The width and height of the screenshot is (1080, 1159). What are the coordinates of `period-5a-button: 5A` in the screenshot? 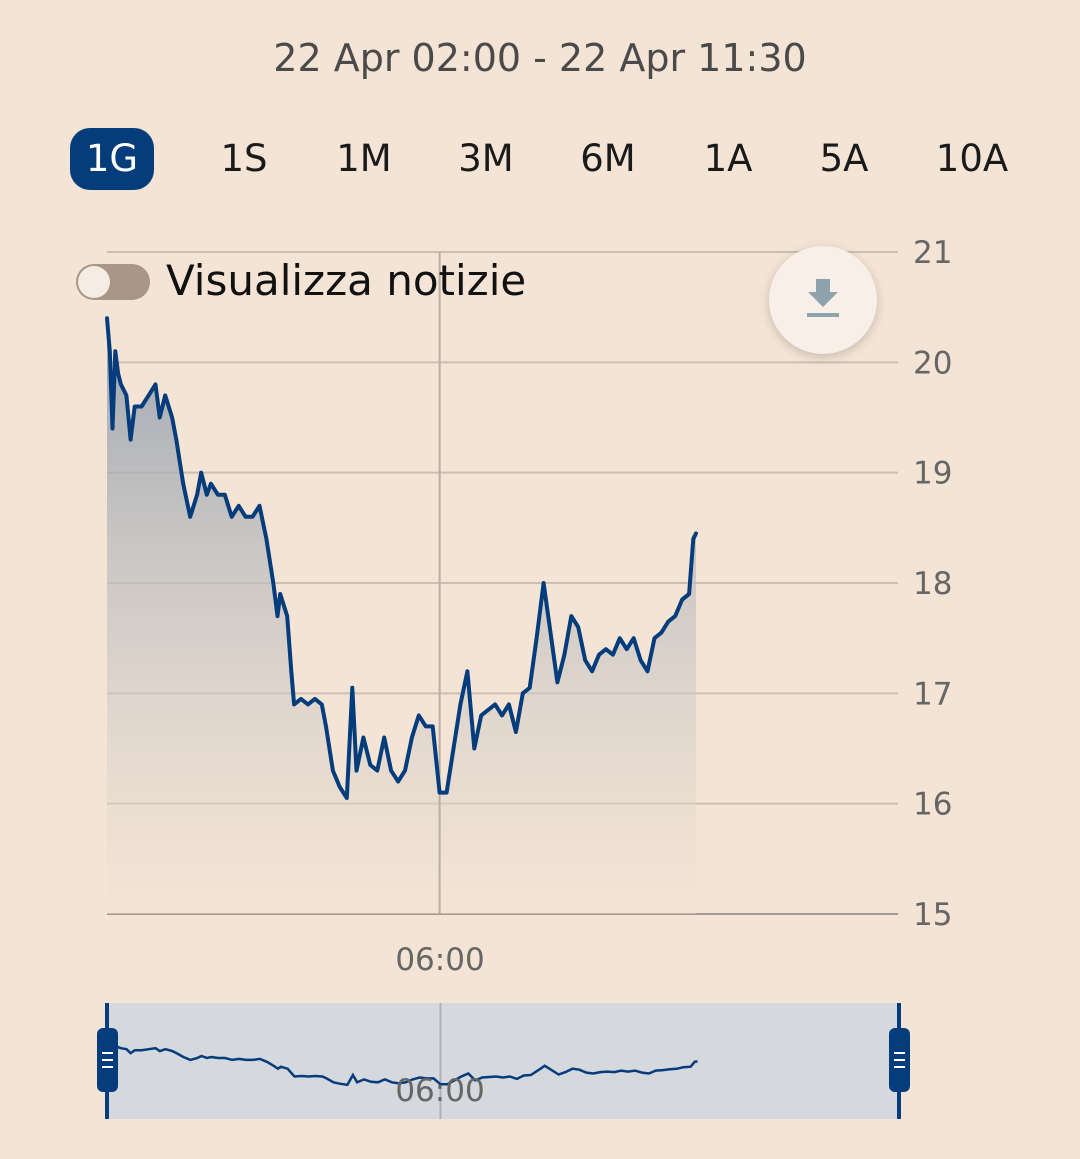 It's located at (844, 158).